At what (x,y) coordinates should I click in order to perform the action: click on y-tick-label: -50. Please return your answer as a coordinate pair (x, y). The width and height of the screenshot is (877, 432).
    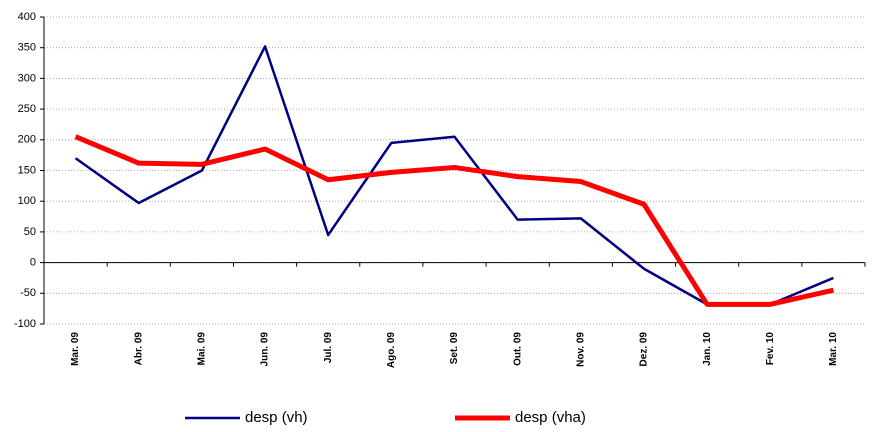
    Looking at the image, I should click on (28, 293).